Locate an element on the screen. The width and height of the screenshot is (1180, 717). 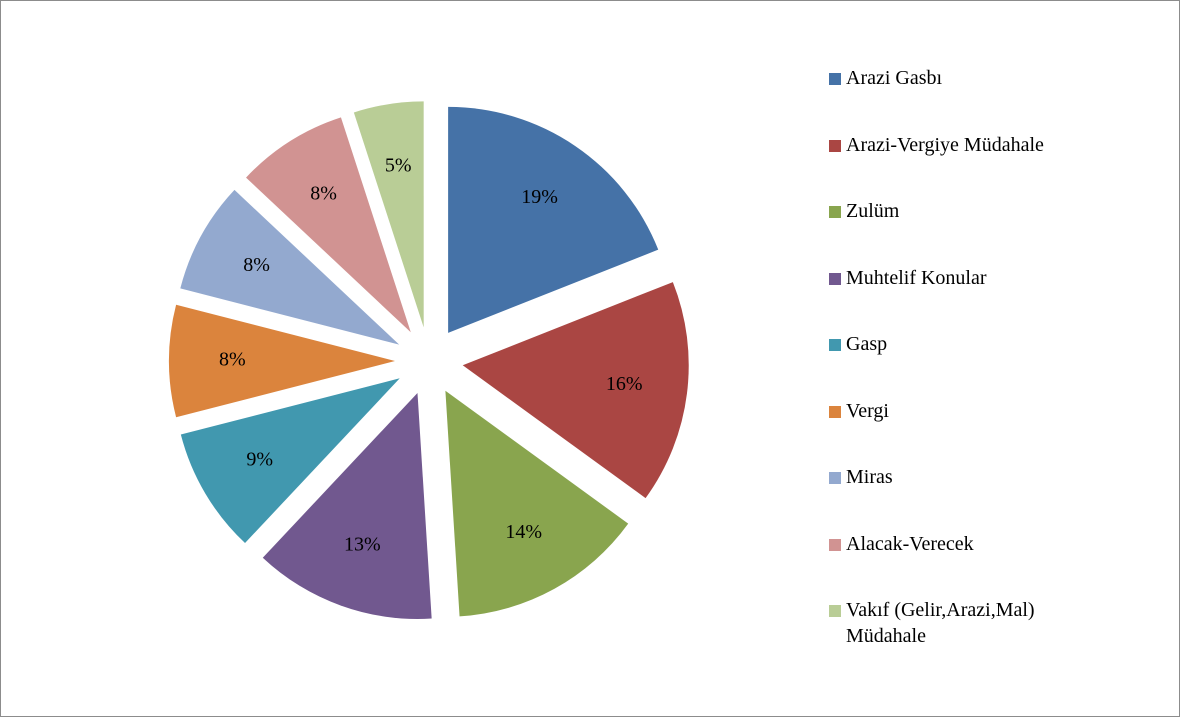
legend-item: Arazi Gasbı is located at coordinates (974, 98).